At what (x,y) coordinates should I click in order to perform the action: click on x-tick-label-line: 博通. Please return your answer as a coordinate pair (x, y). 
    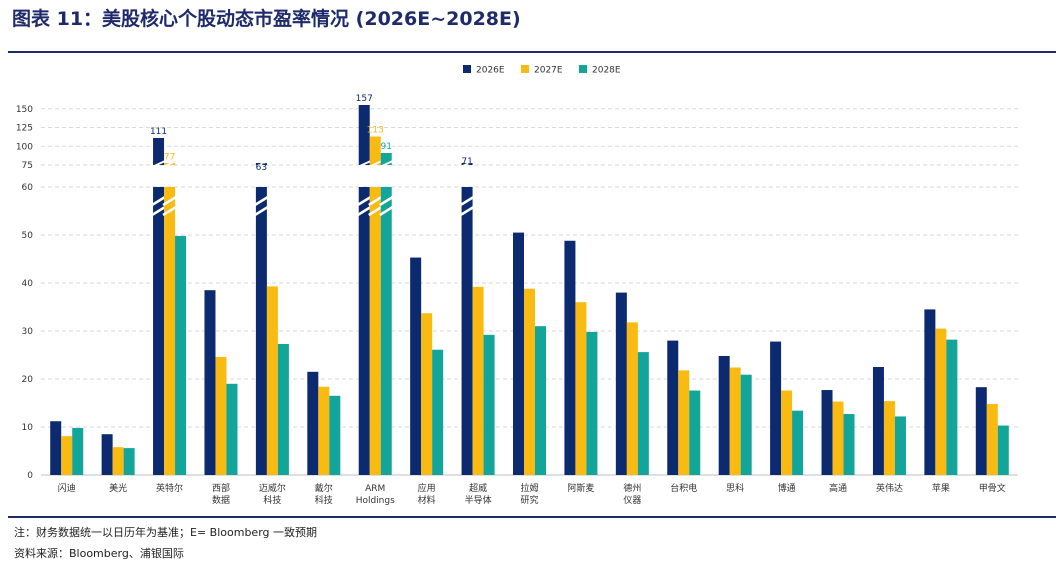
    Looking at the image, I should click on (787, 488).